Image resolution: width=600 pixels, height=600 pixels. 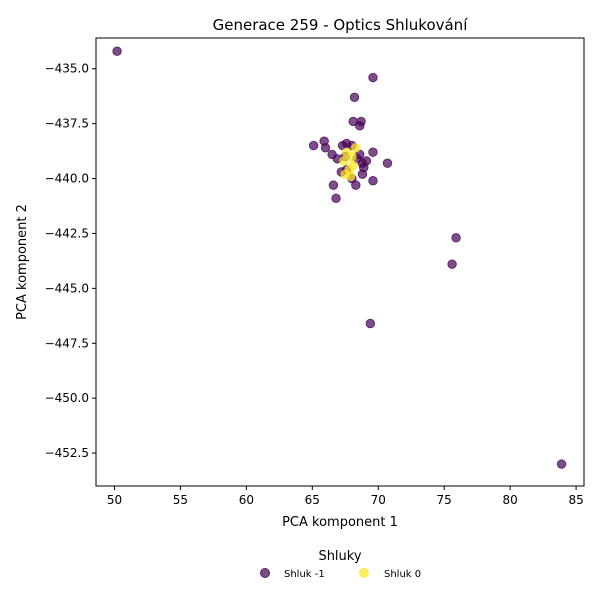 What do you see at coordinates (304, 574) in the screenshot?
I see `legend-label-shluk-minus-1: Shluk -1` at bounding box center [304, 574].